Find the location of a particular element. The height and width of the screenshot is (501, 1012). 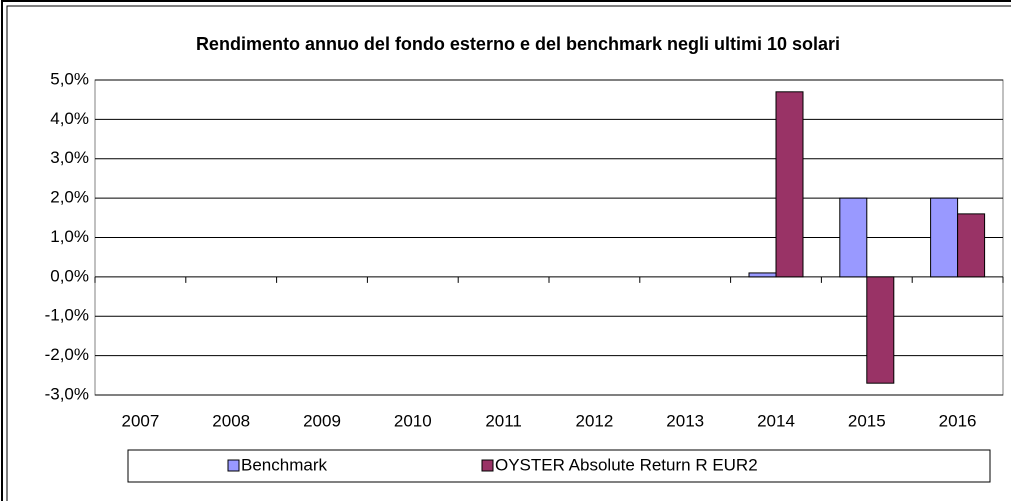

legend-label: Benchmark is located at coordinates (284, 464).